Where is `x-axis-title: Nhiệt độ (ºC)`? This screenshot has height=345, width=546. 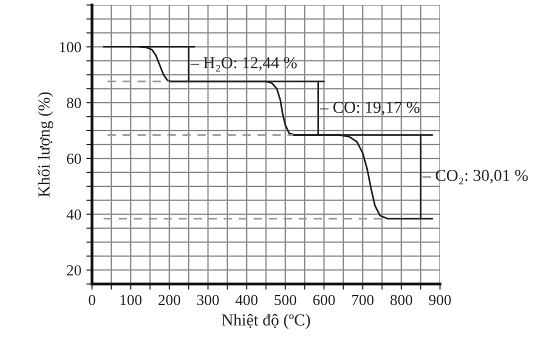 x-axis-title: Nhiệt độ (ºC) is located at coordinates (266, 321).